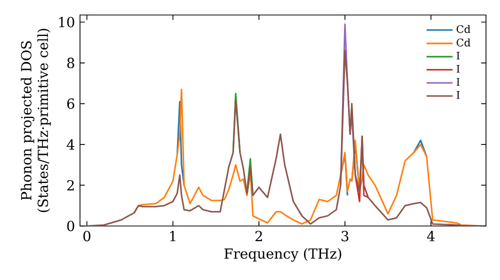  I want to click on y-tick-label: 6, so click(70, 103).